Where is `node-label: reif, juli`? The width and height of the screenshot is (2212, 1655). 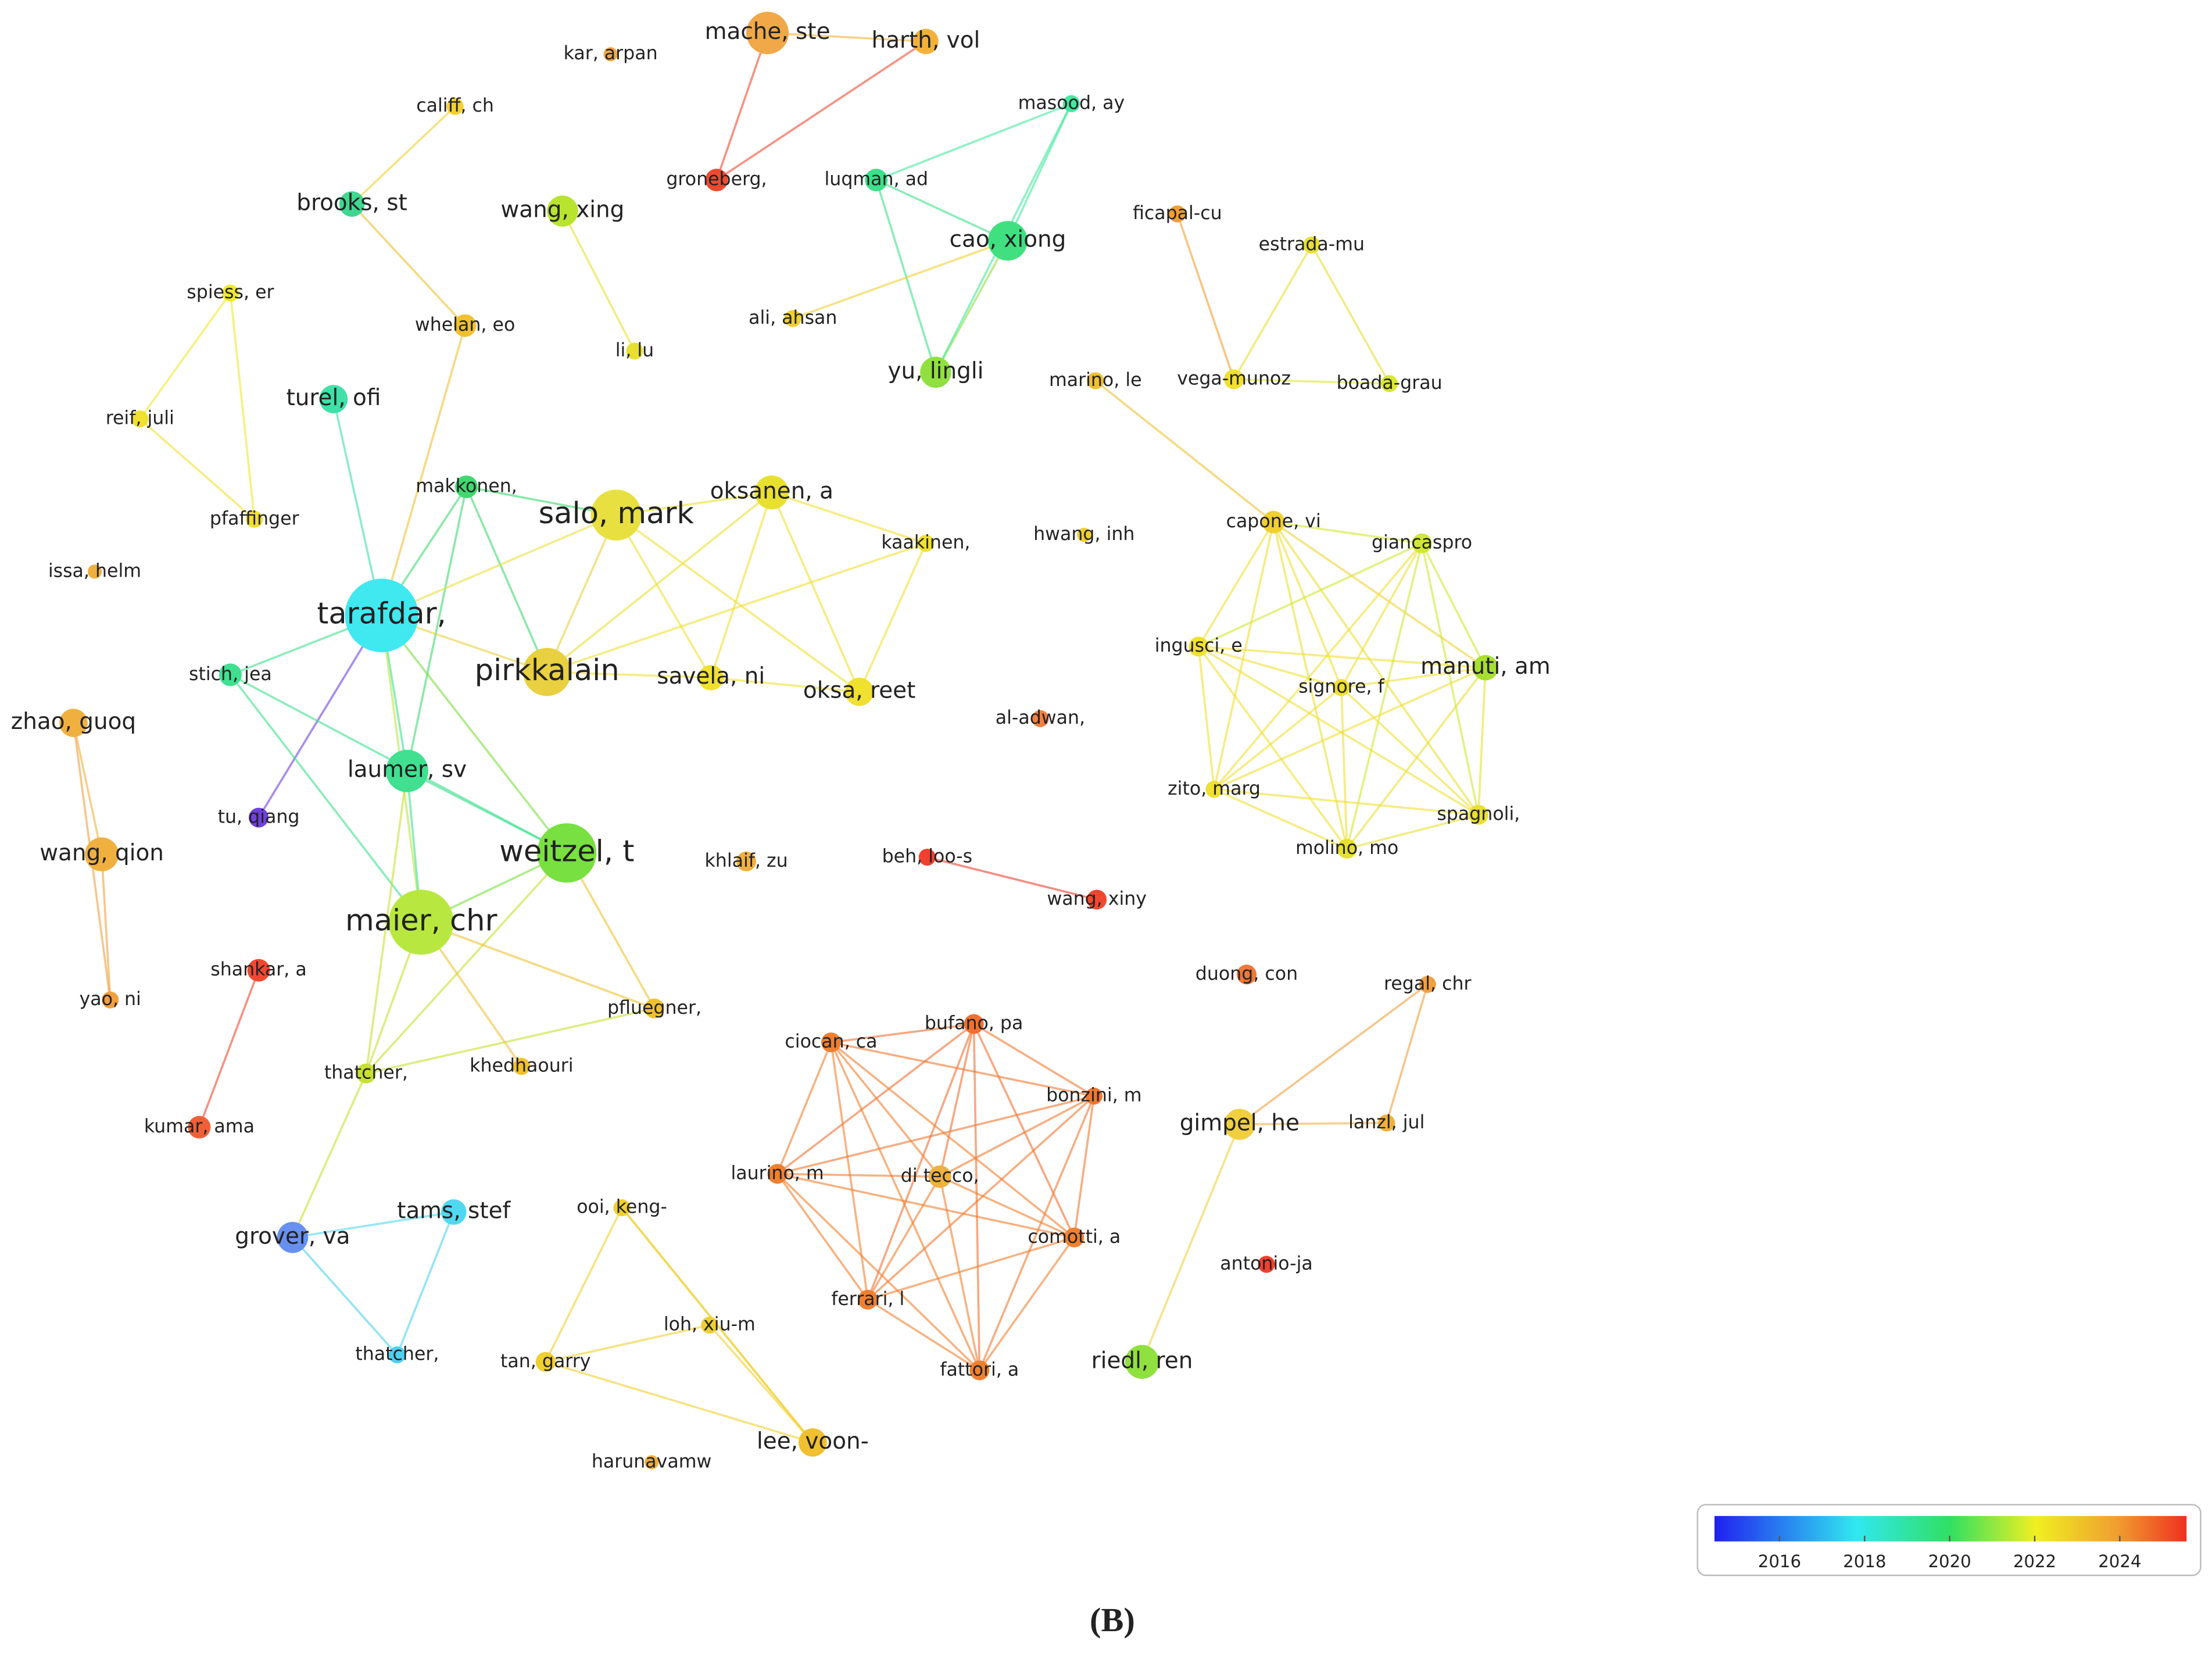
node-label: reif, juli is located at coordinates (140, 418).